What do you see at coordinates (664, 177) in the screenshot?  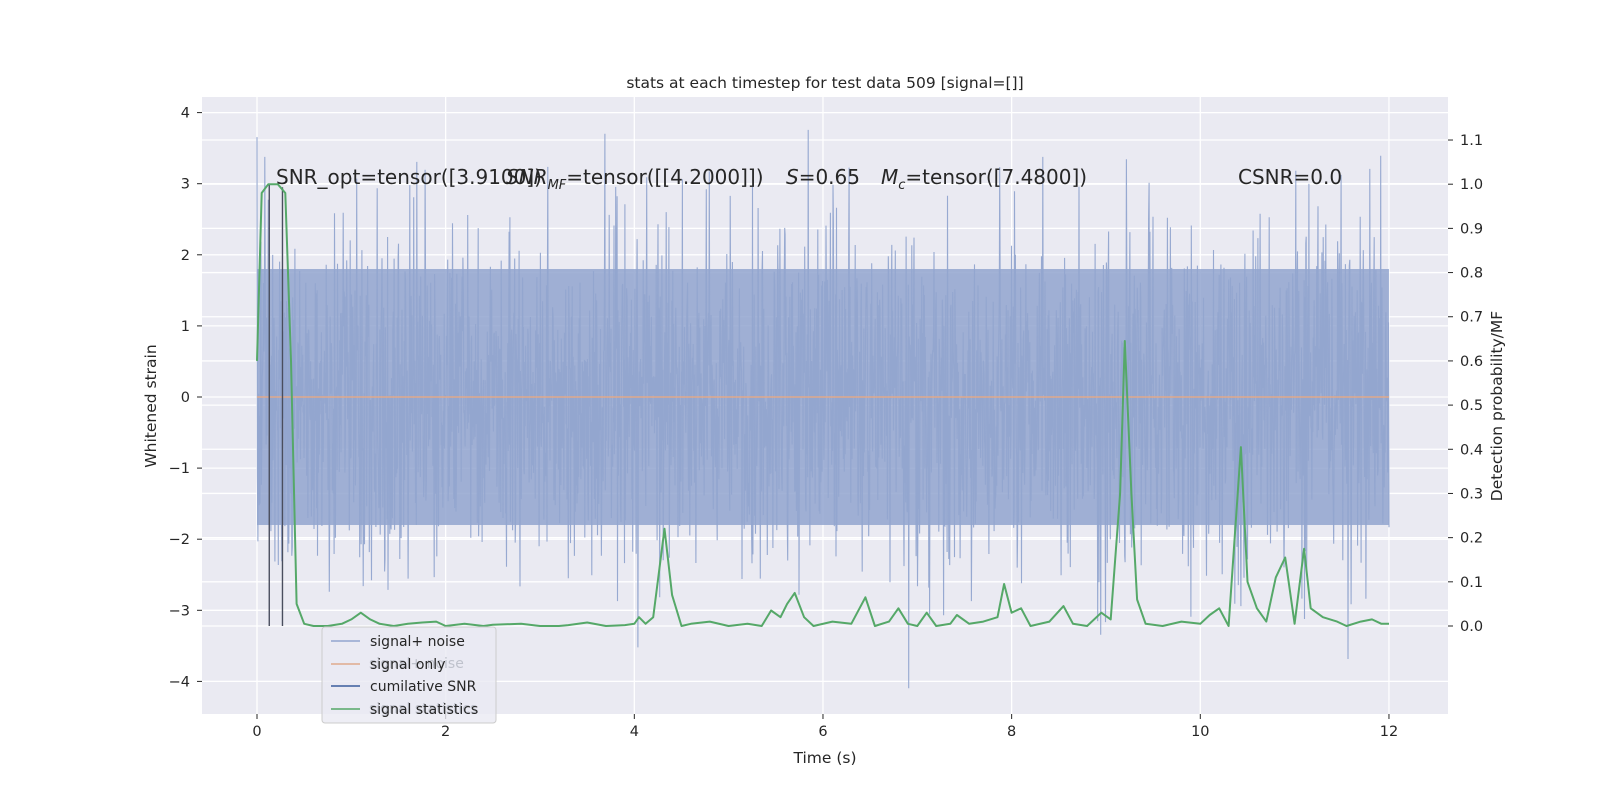 I see `annotation-snr-mf-val: =tensor([[4.2000]])` at bounding box center [664, 177].